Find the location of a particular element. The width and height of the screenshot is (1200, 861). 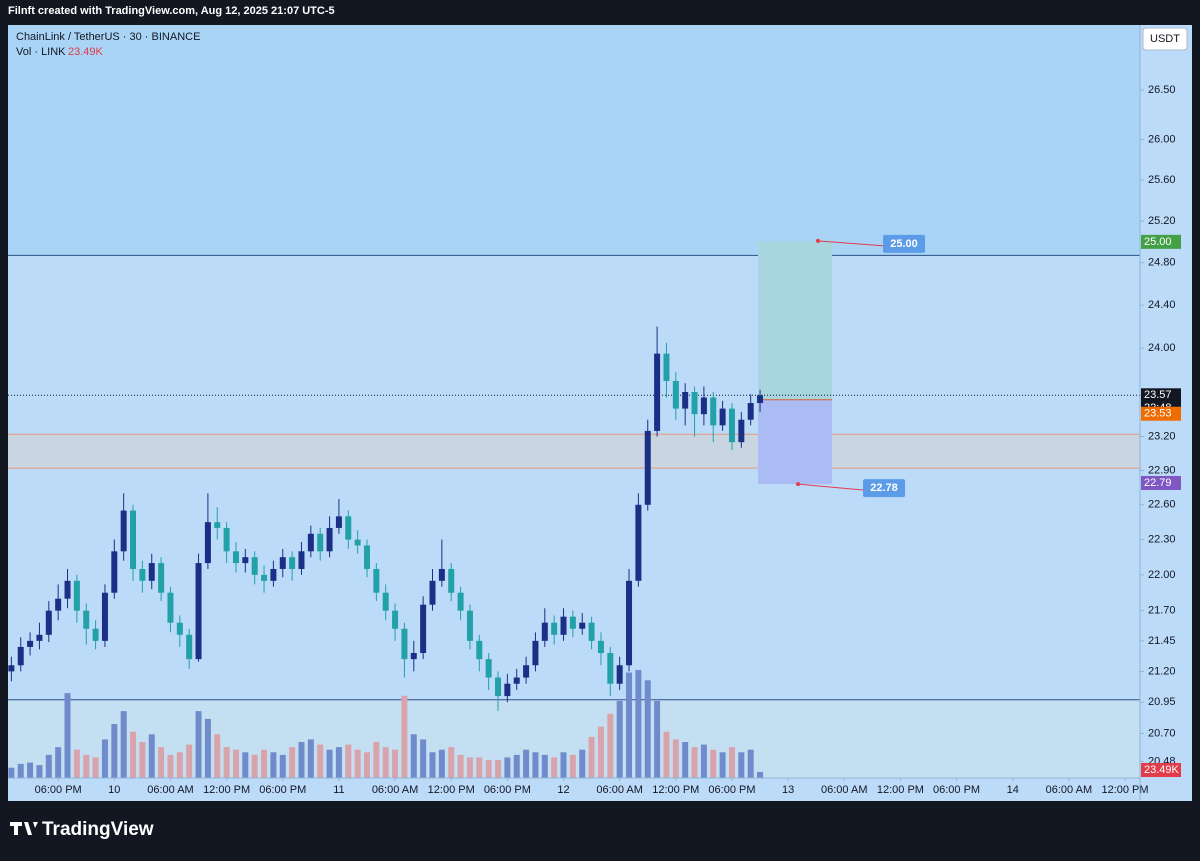

y-tick-label: 21.20 is located at coordinates (1162, 671).